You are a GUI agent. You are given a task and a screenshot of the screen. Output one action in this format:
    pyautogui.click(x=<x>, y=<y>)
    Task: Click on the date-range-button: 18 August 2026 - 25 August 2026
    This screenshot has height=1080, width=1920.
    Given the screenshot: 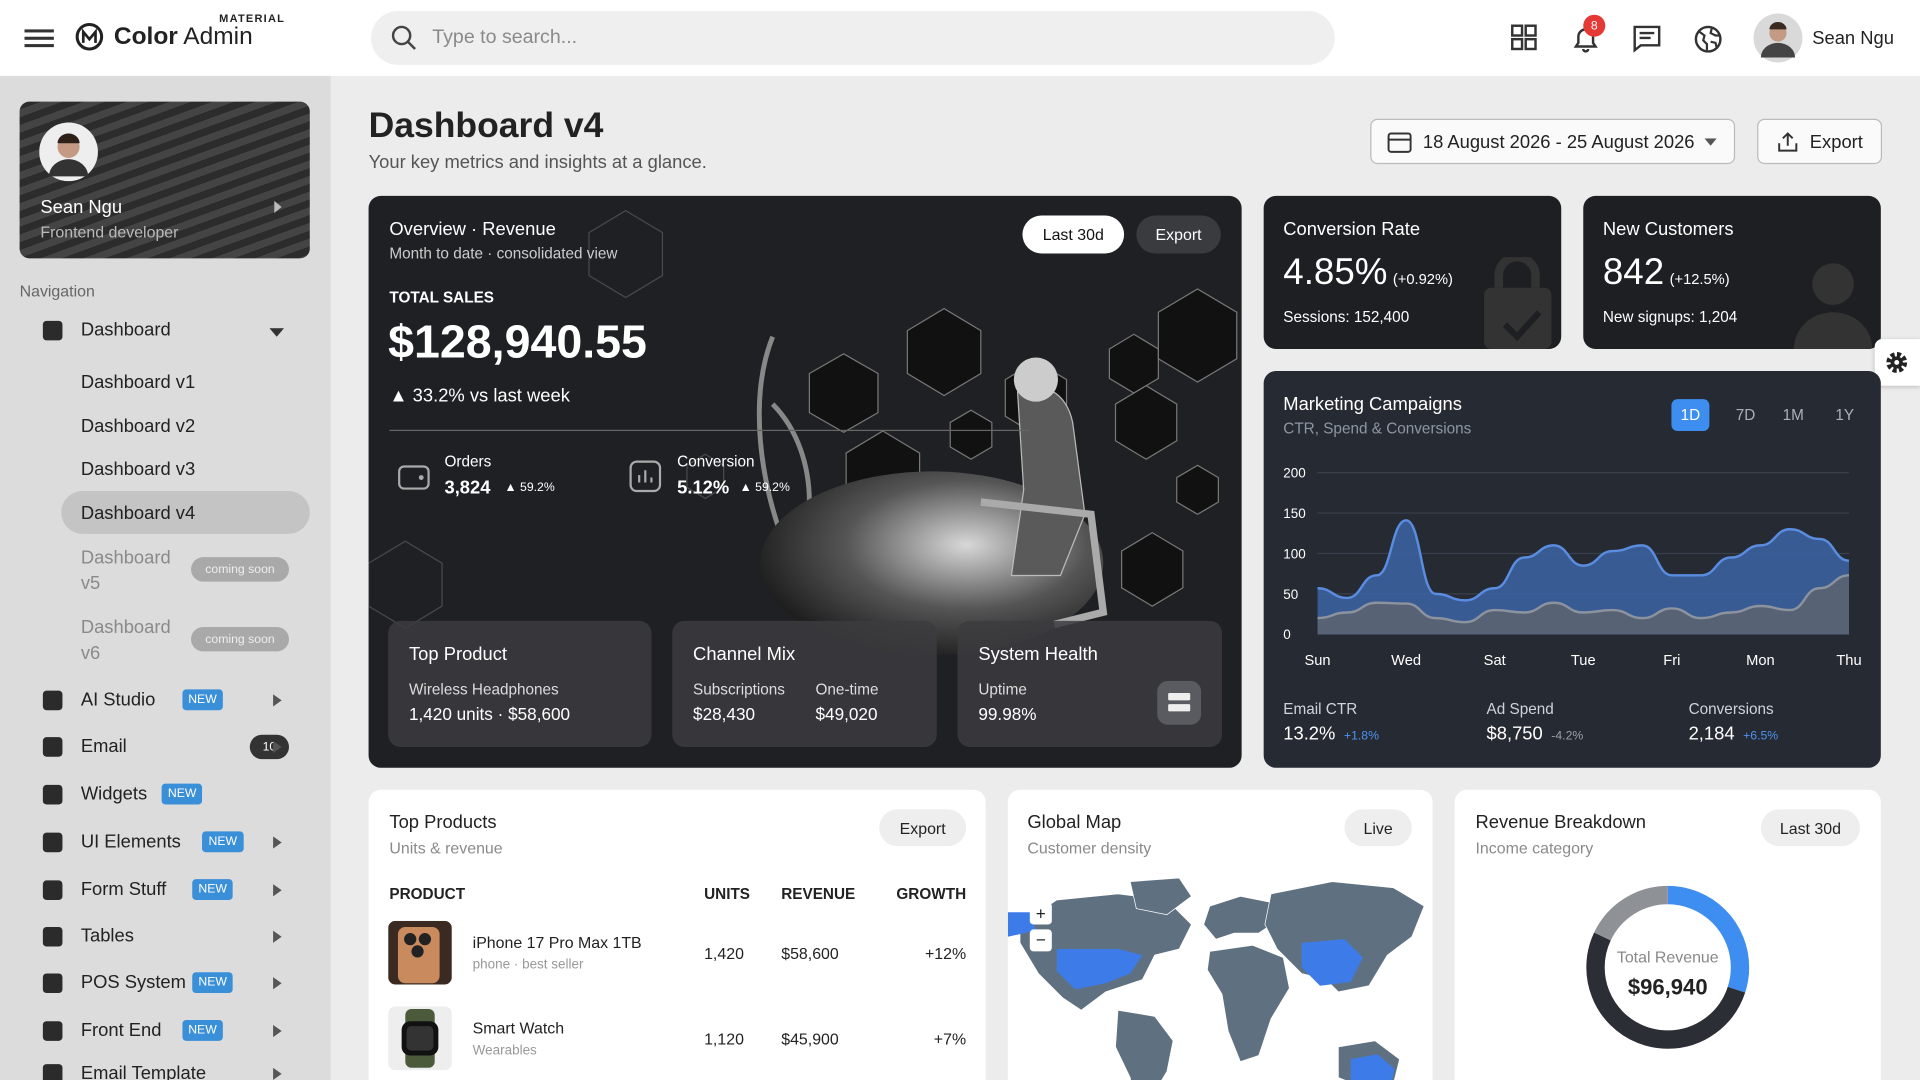 What is the action you would take?
    pyautogui.click(x=1553, y=141)
    